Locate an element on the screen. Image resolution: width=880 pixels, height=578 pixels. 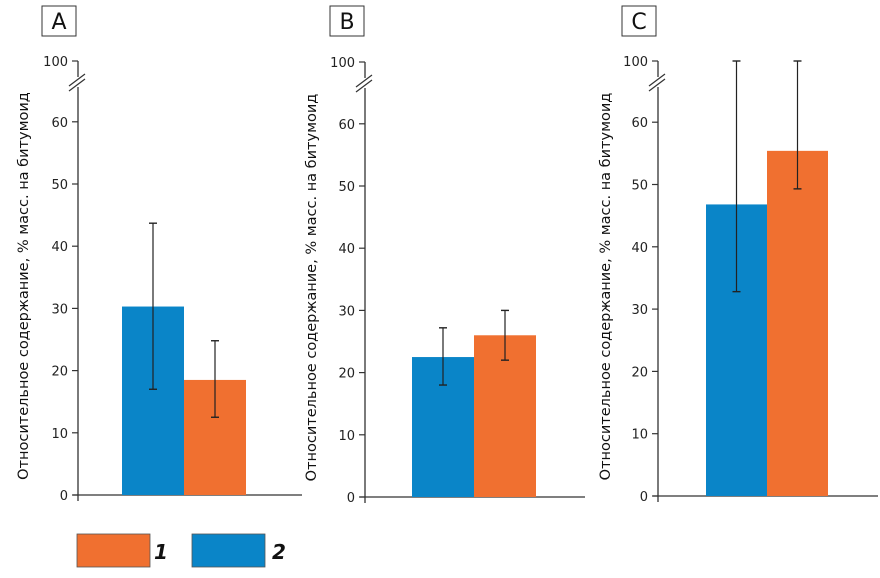
panel-label: C is located at coordinates (638, 22).